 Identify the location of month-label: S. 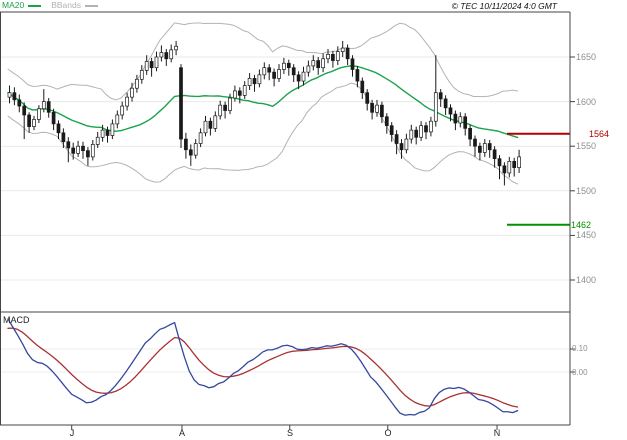
(290, 433).